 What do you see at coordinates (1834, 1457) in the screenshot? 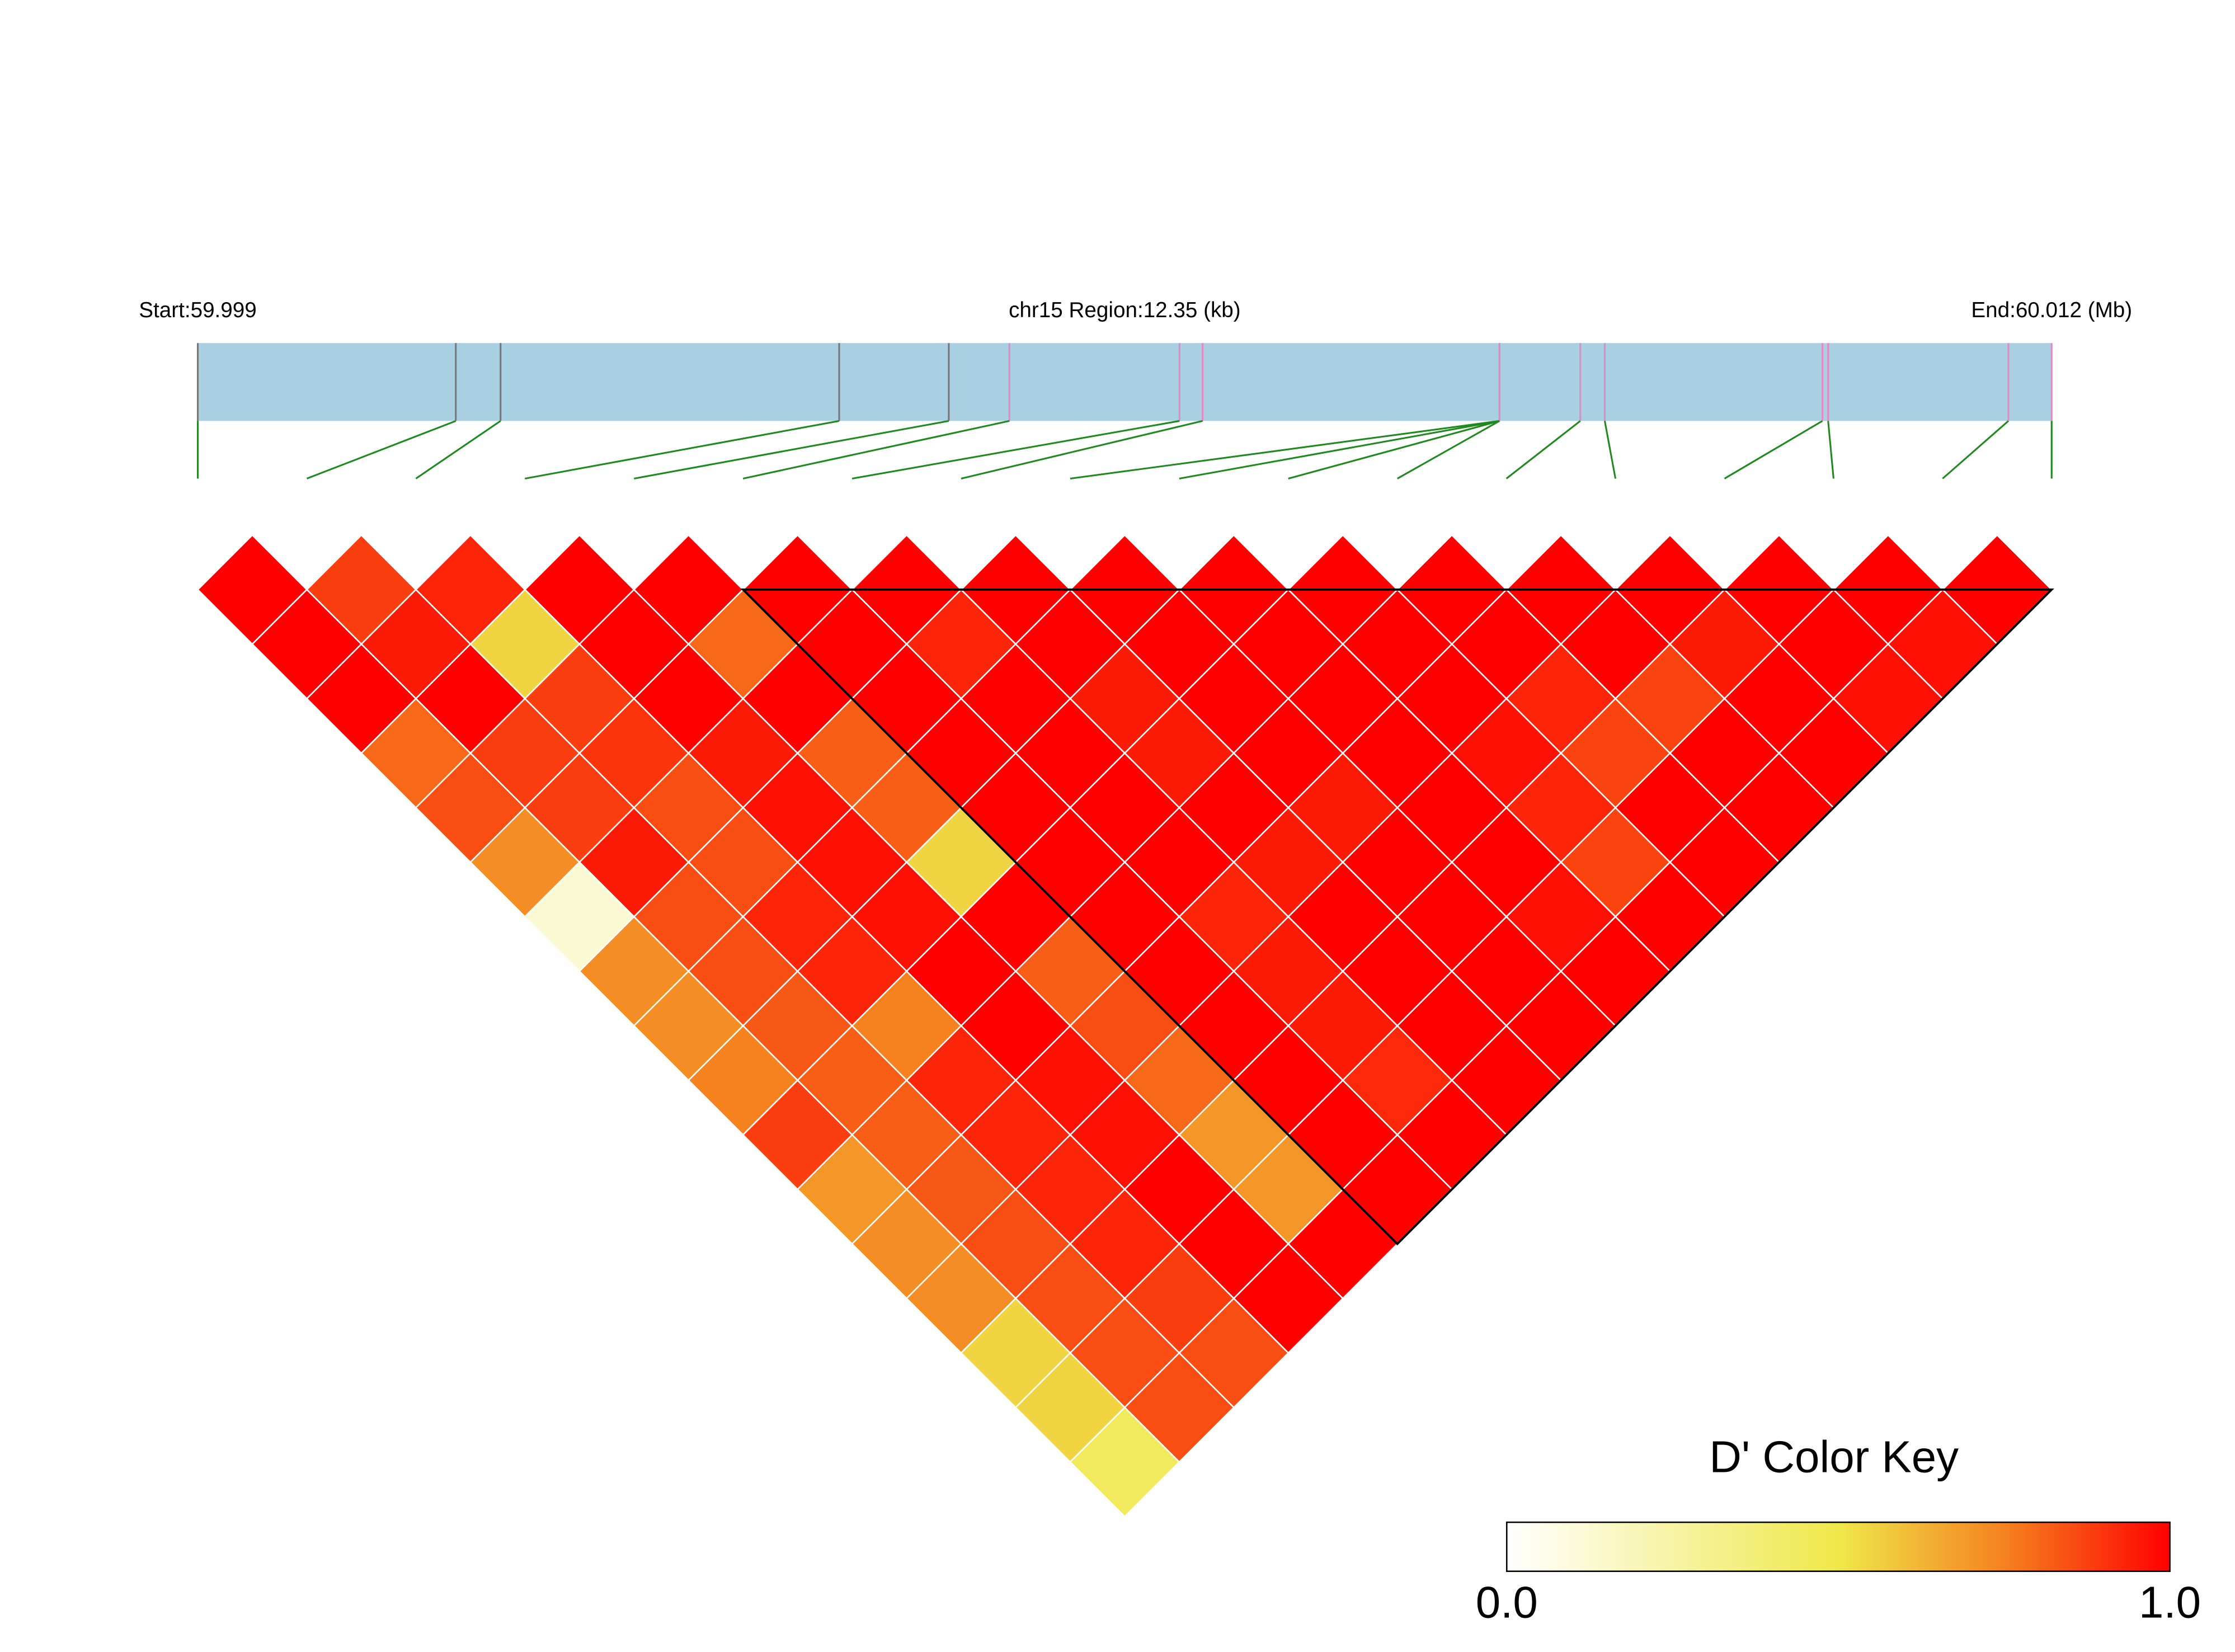
I see `color-key-title: D' Color Key` at bounding box center [1834, 1457].